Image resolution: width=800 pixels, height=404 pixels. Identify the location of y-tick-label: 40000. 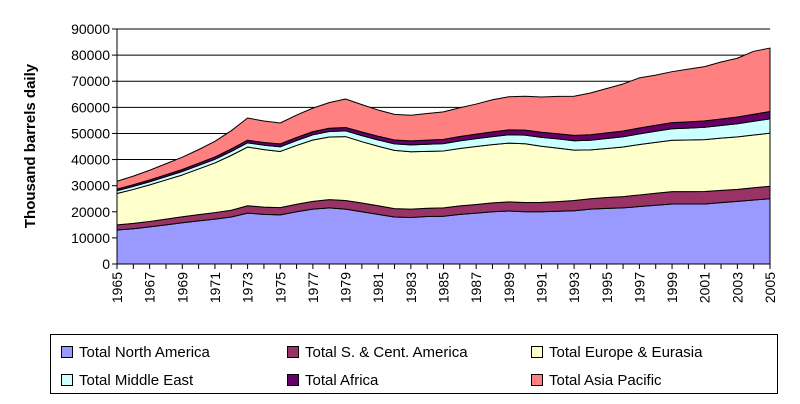
(90, 160).